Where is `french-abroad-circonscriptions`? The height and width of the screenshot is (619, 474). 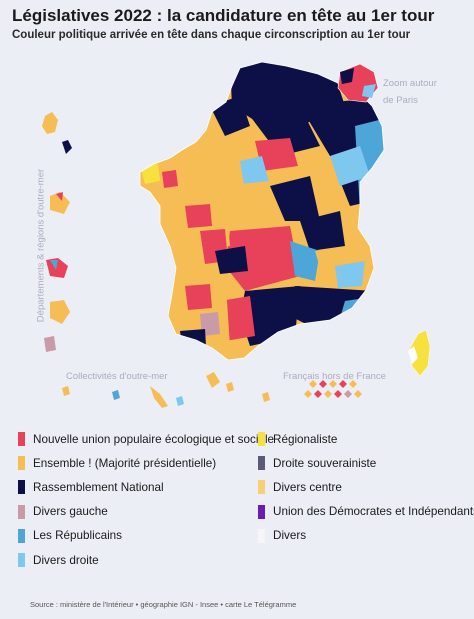
french-abroad-circonscriptions is located at coordinates (333, 389).